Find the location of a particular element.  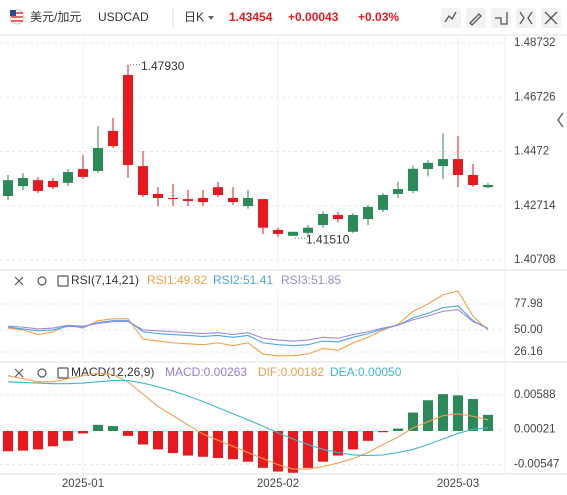

last-price: 1.43454 is located at coordinates (251, 17).